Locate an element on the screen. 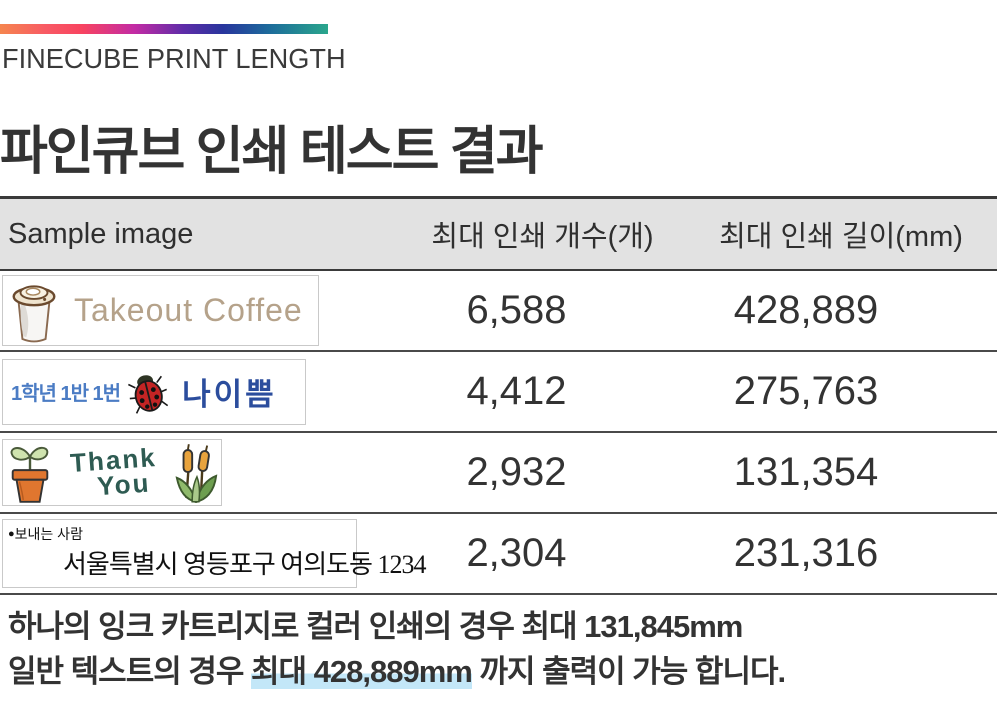 The width and height of the screenshot is (1000, 703). sample-cell-address: ●보내는 사람 서울특별시 영등포구 여의도동 1234 is located at coordinates (213, 553).